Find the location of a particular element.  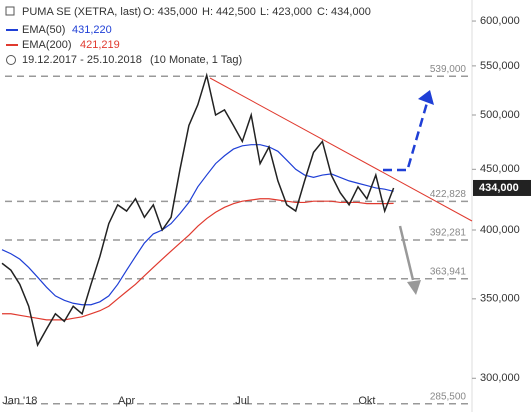

y-tick-label: 450,000 is located at coordinates (500, 169).